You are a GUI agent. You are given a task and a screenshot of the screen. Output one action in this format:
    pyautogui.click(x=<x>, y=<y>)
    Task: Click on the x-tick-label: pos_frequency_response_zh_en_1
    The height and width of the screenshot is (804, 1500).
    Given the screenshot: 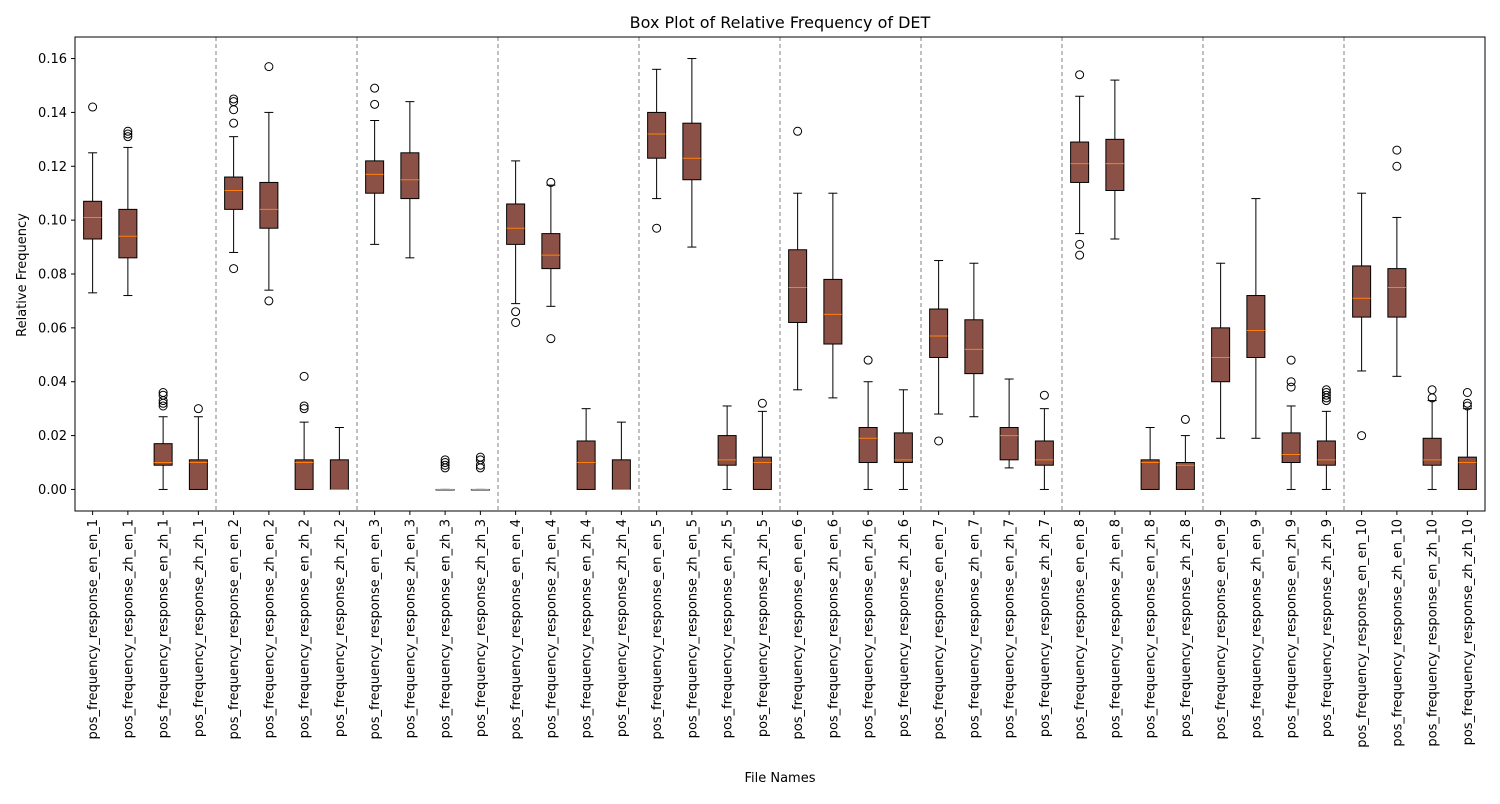 What is the action you would take?
    pyautogui.click(x=128, y=628)
    